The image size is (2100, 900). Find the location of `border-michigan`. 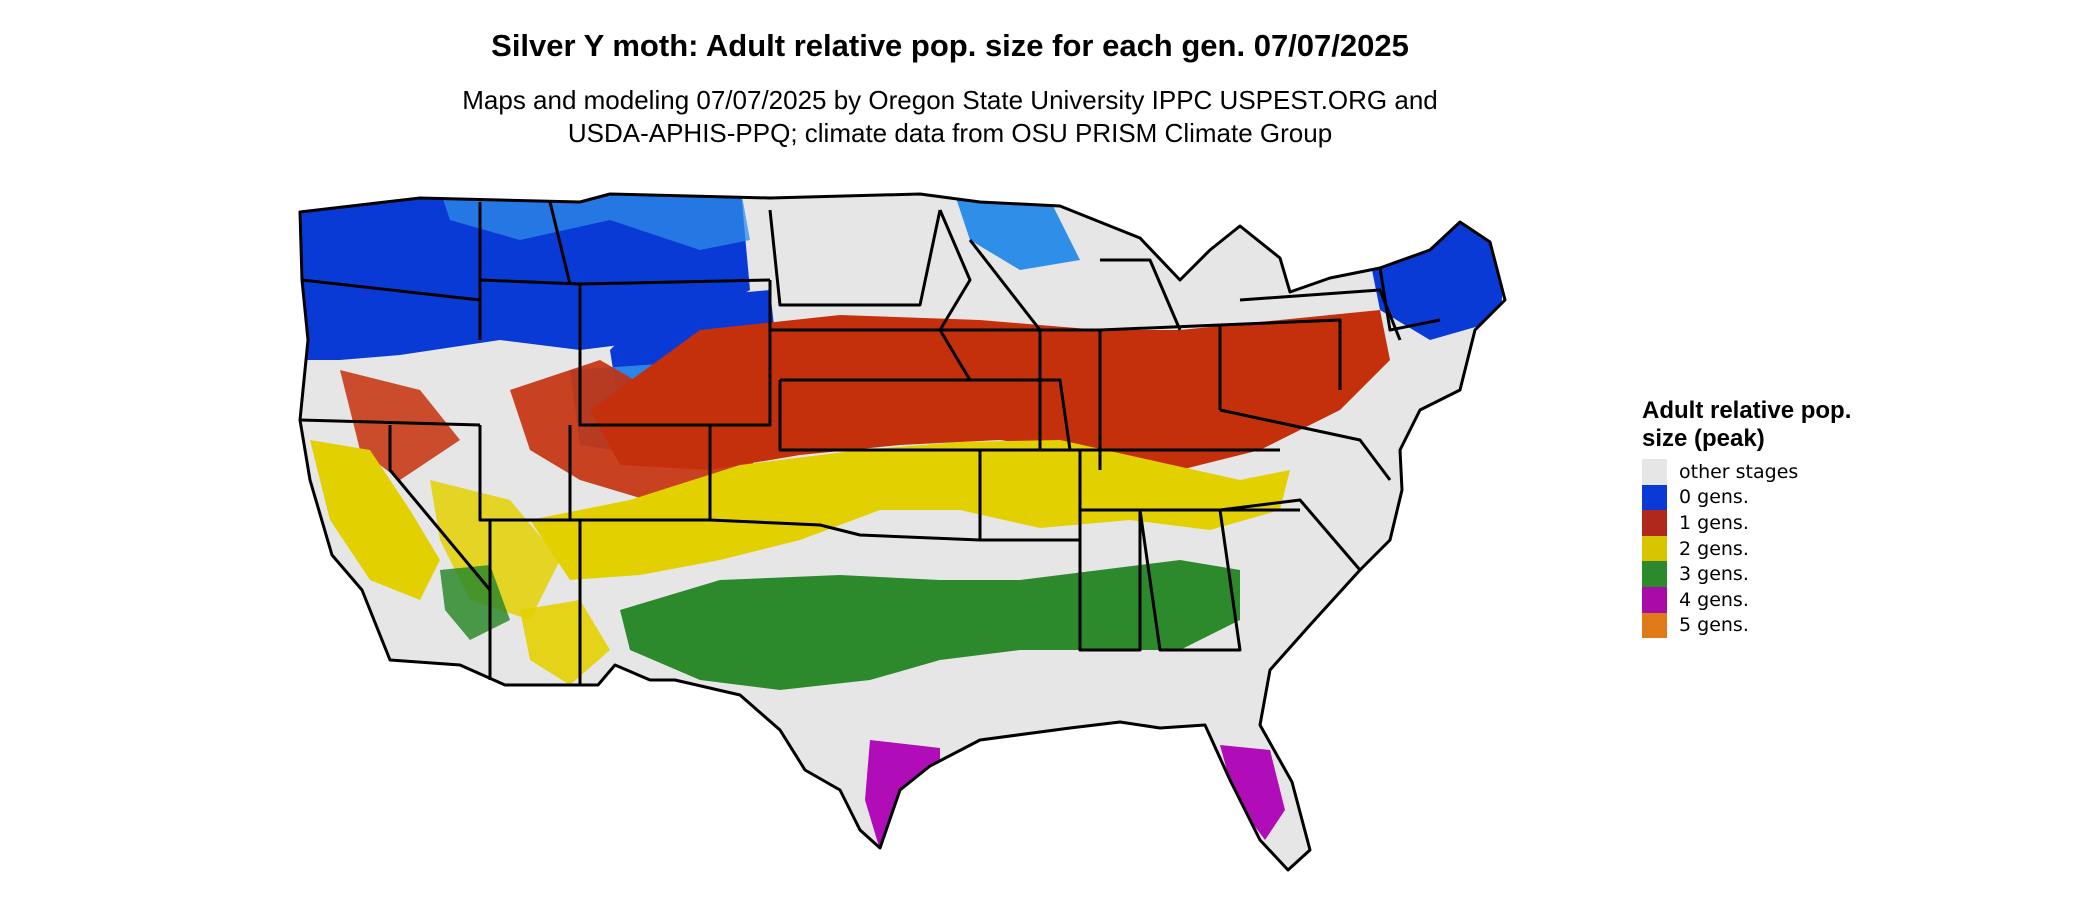

border-michigan is located at coordinates (1141, 294).